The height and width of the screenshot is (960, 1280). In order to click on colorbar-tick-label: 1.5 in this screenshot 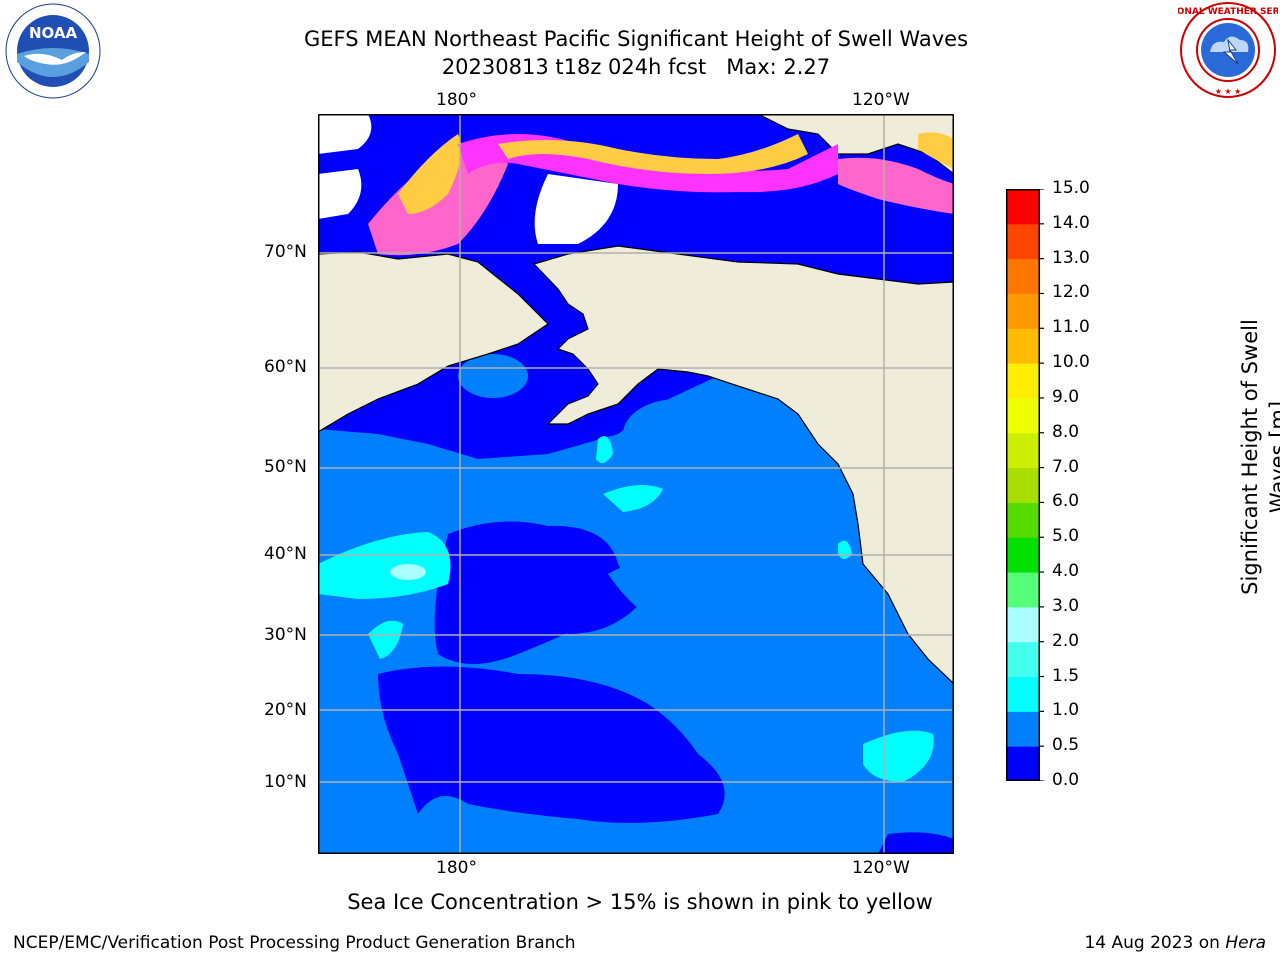, I will do `click(1066, 675)`.